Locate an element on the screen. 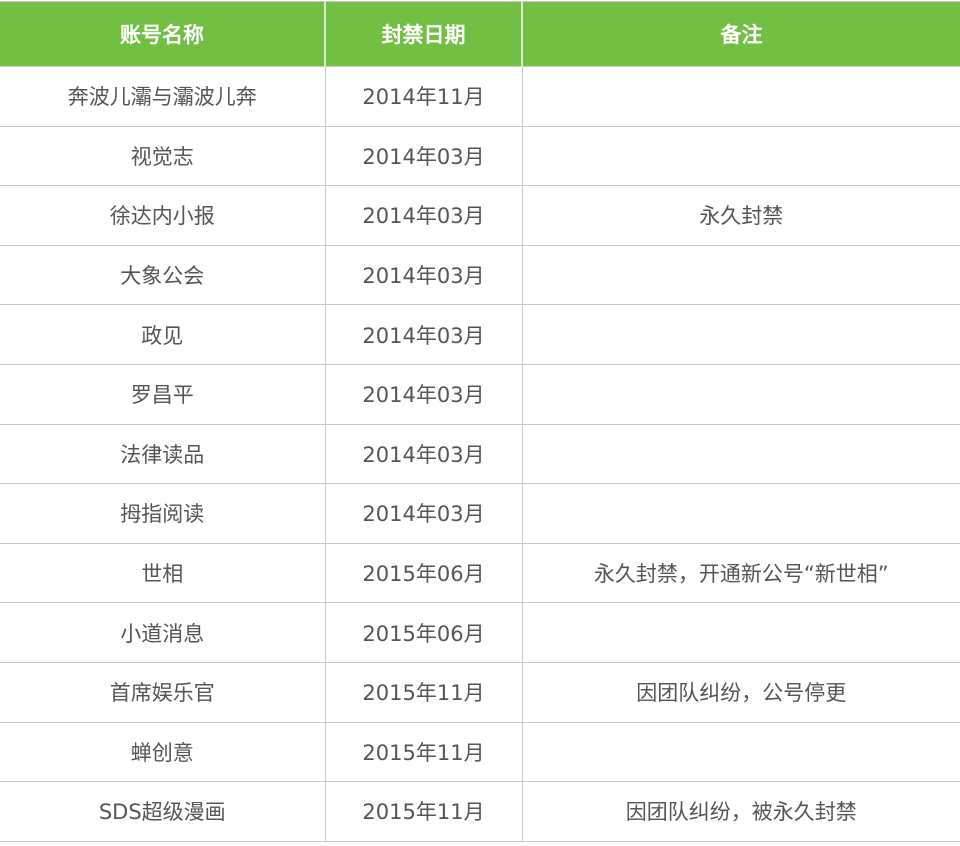 Image resolution: width=960 pixels, height=846 pixels. account-name-cell: 蝉创意 is located at coordinates (163, 752).